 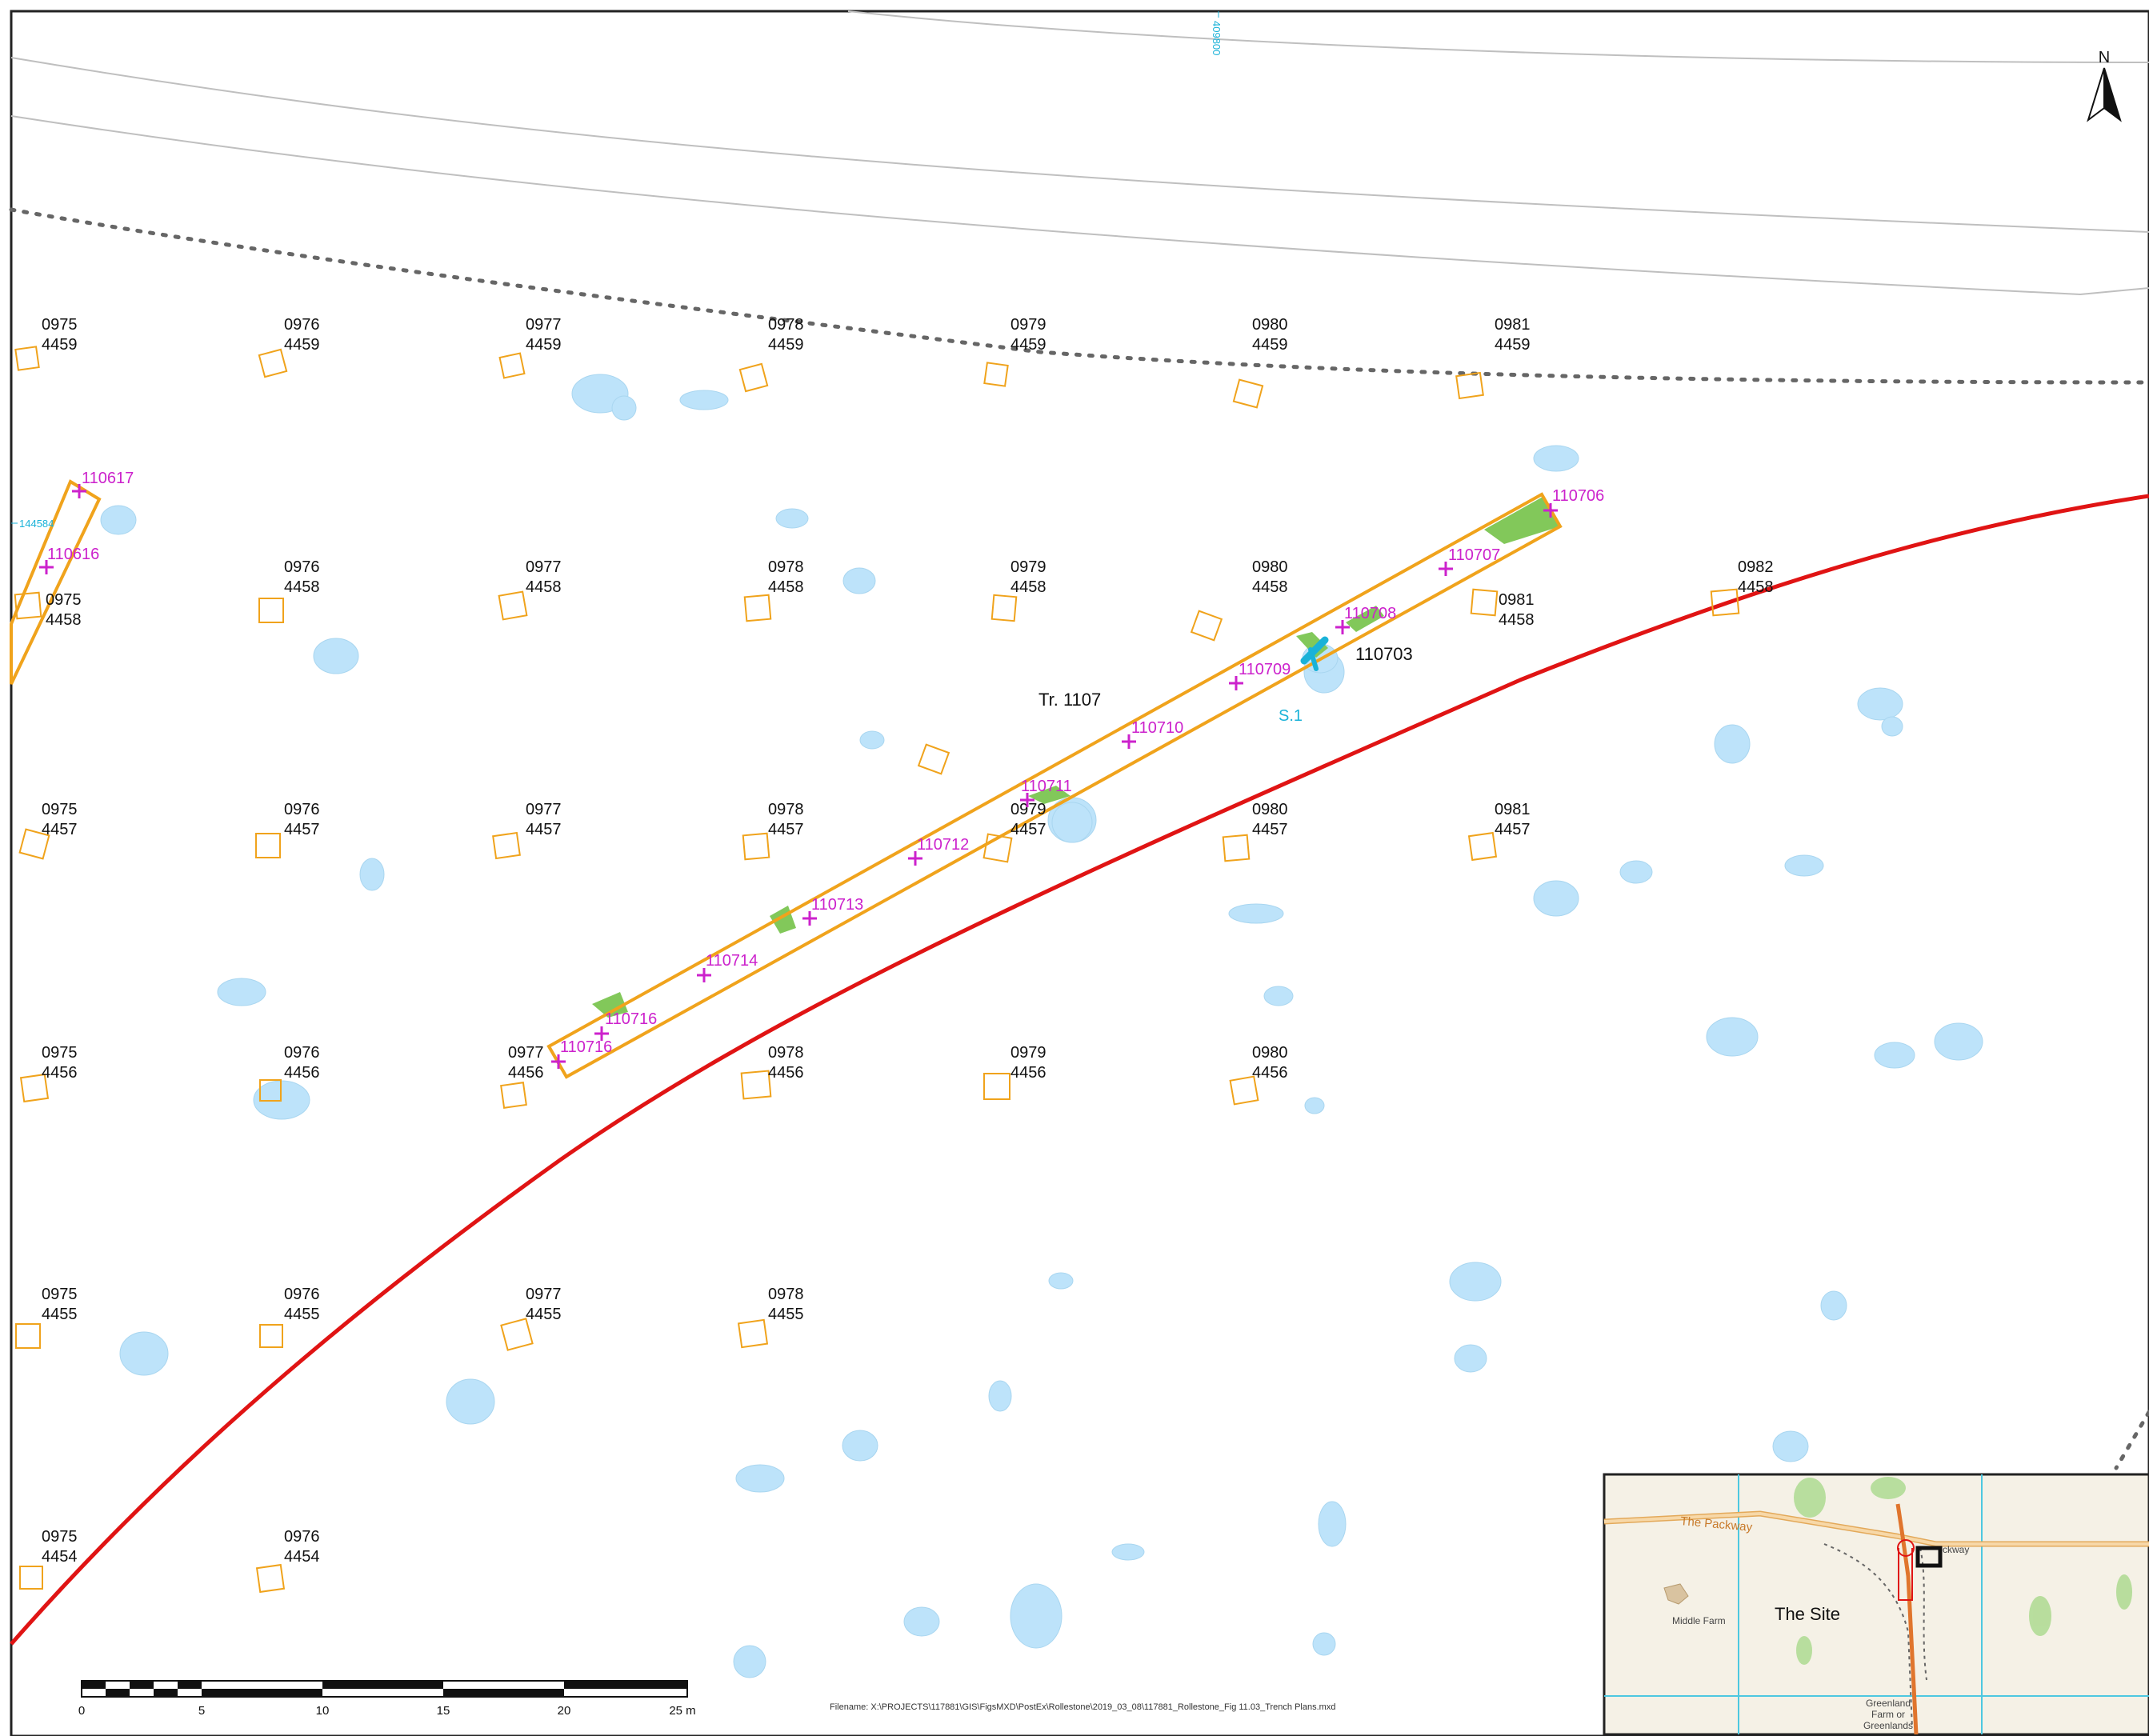 What do you see at coordinates (302, 335) in the screenshot?
I see `grid-label: 0976 4459` at bounding box center [302, 335].